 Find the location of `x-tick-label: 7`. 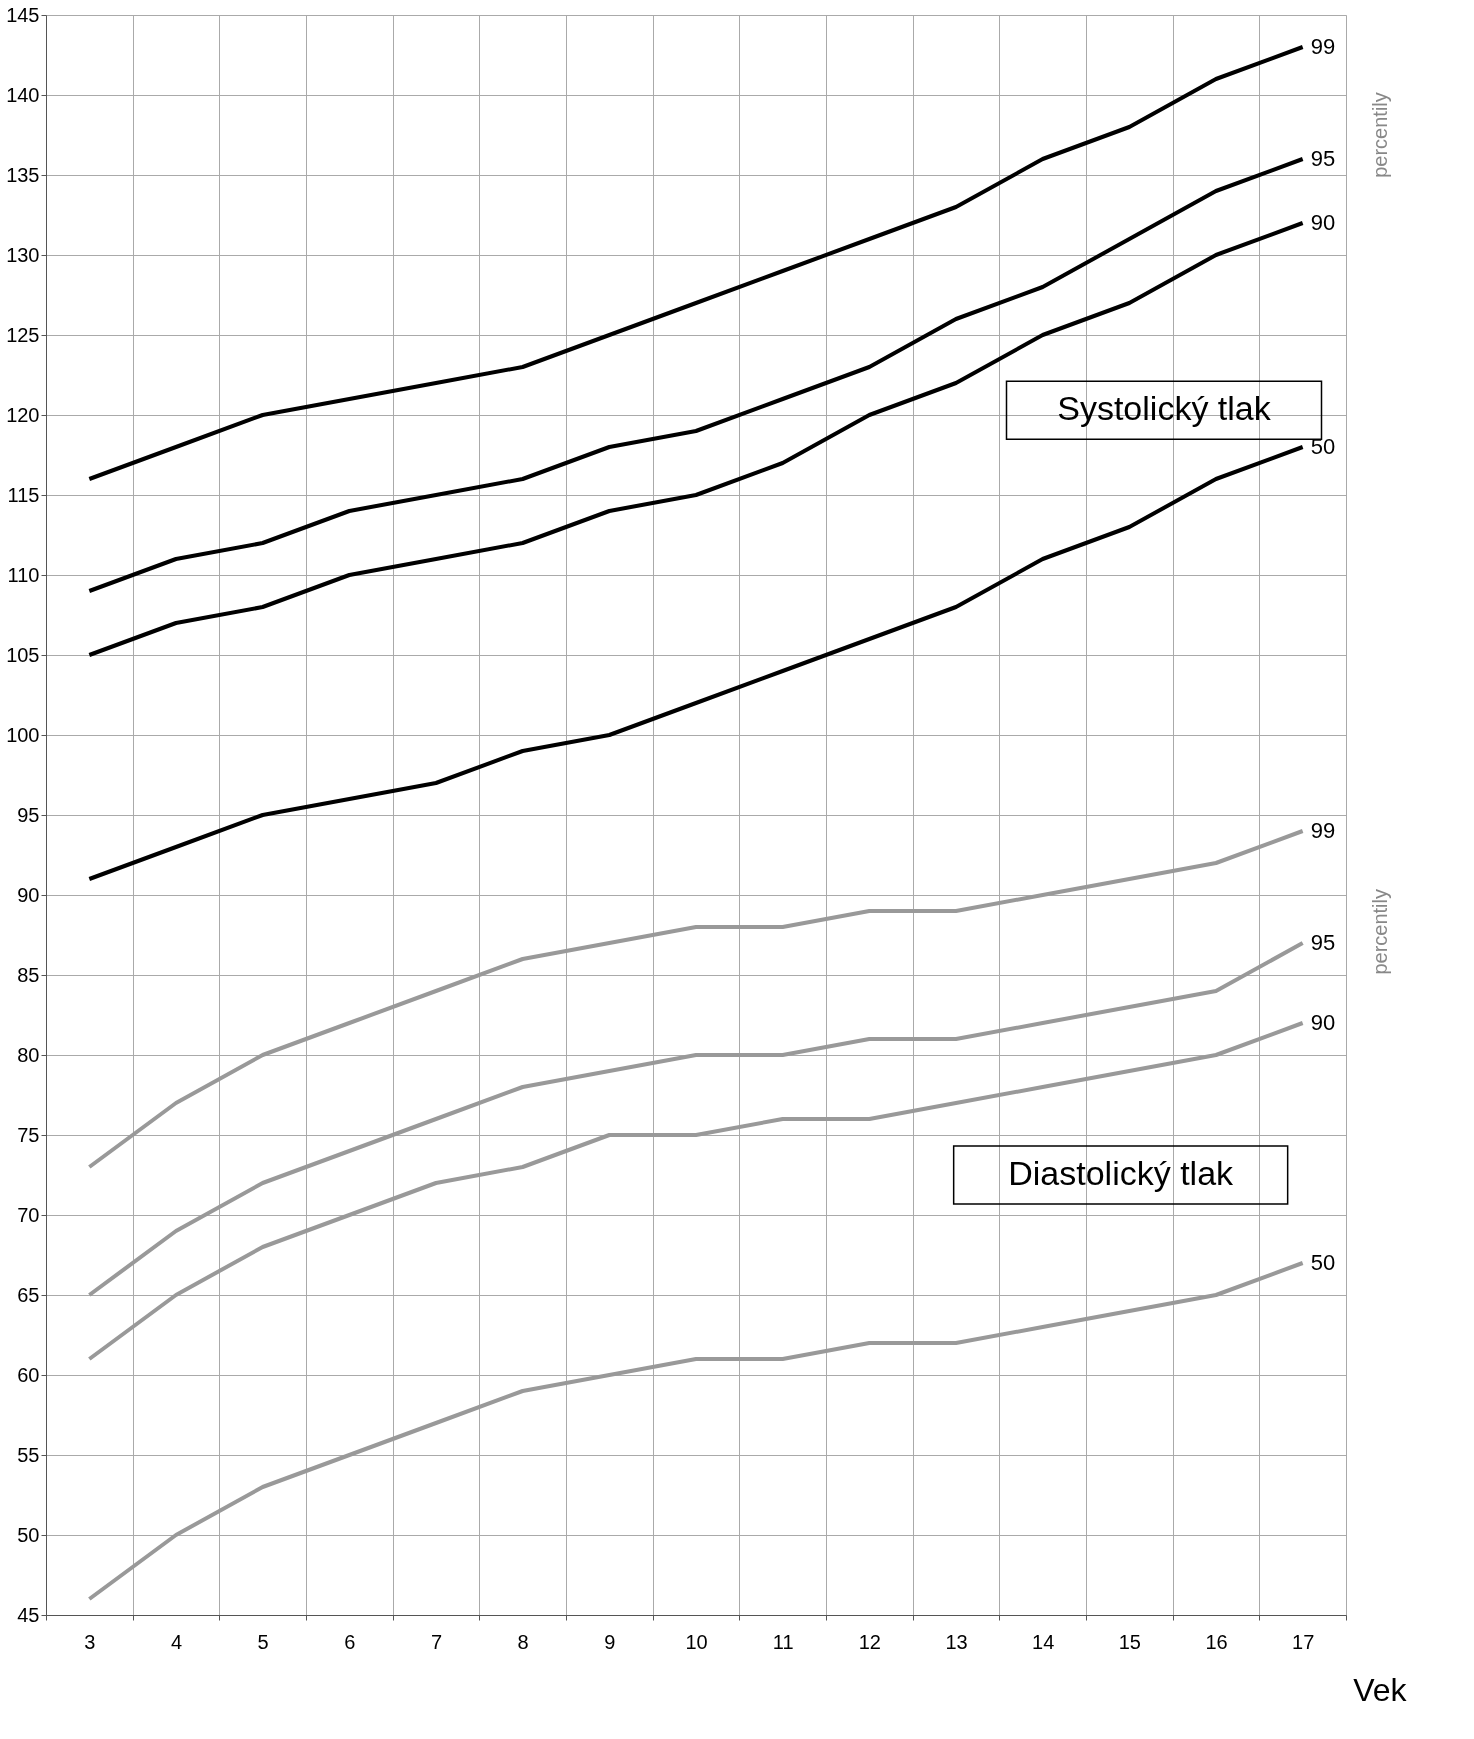

x-tick-label: 7 is located at coordinates (436, 1641).